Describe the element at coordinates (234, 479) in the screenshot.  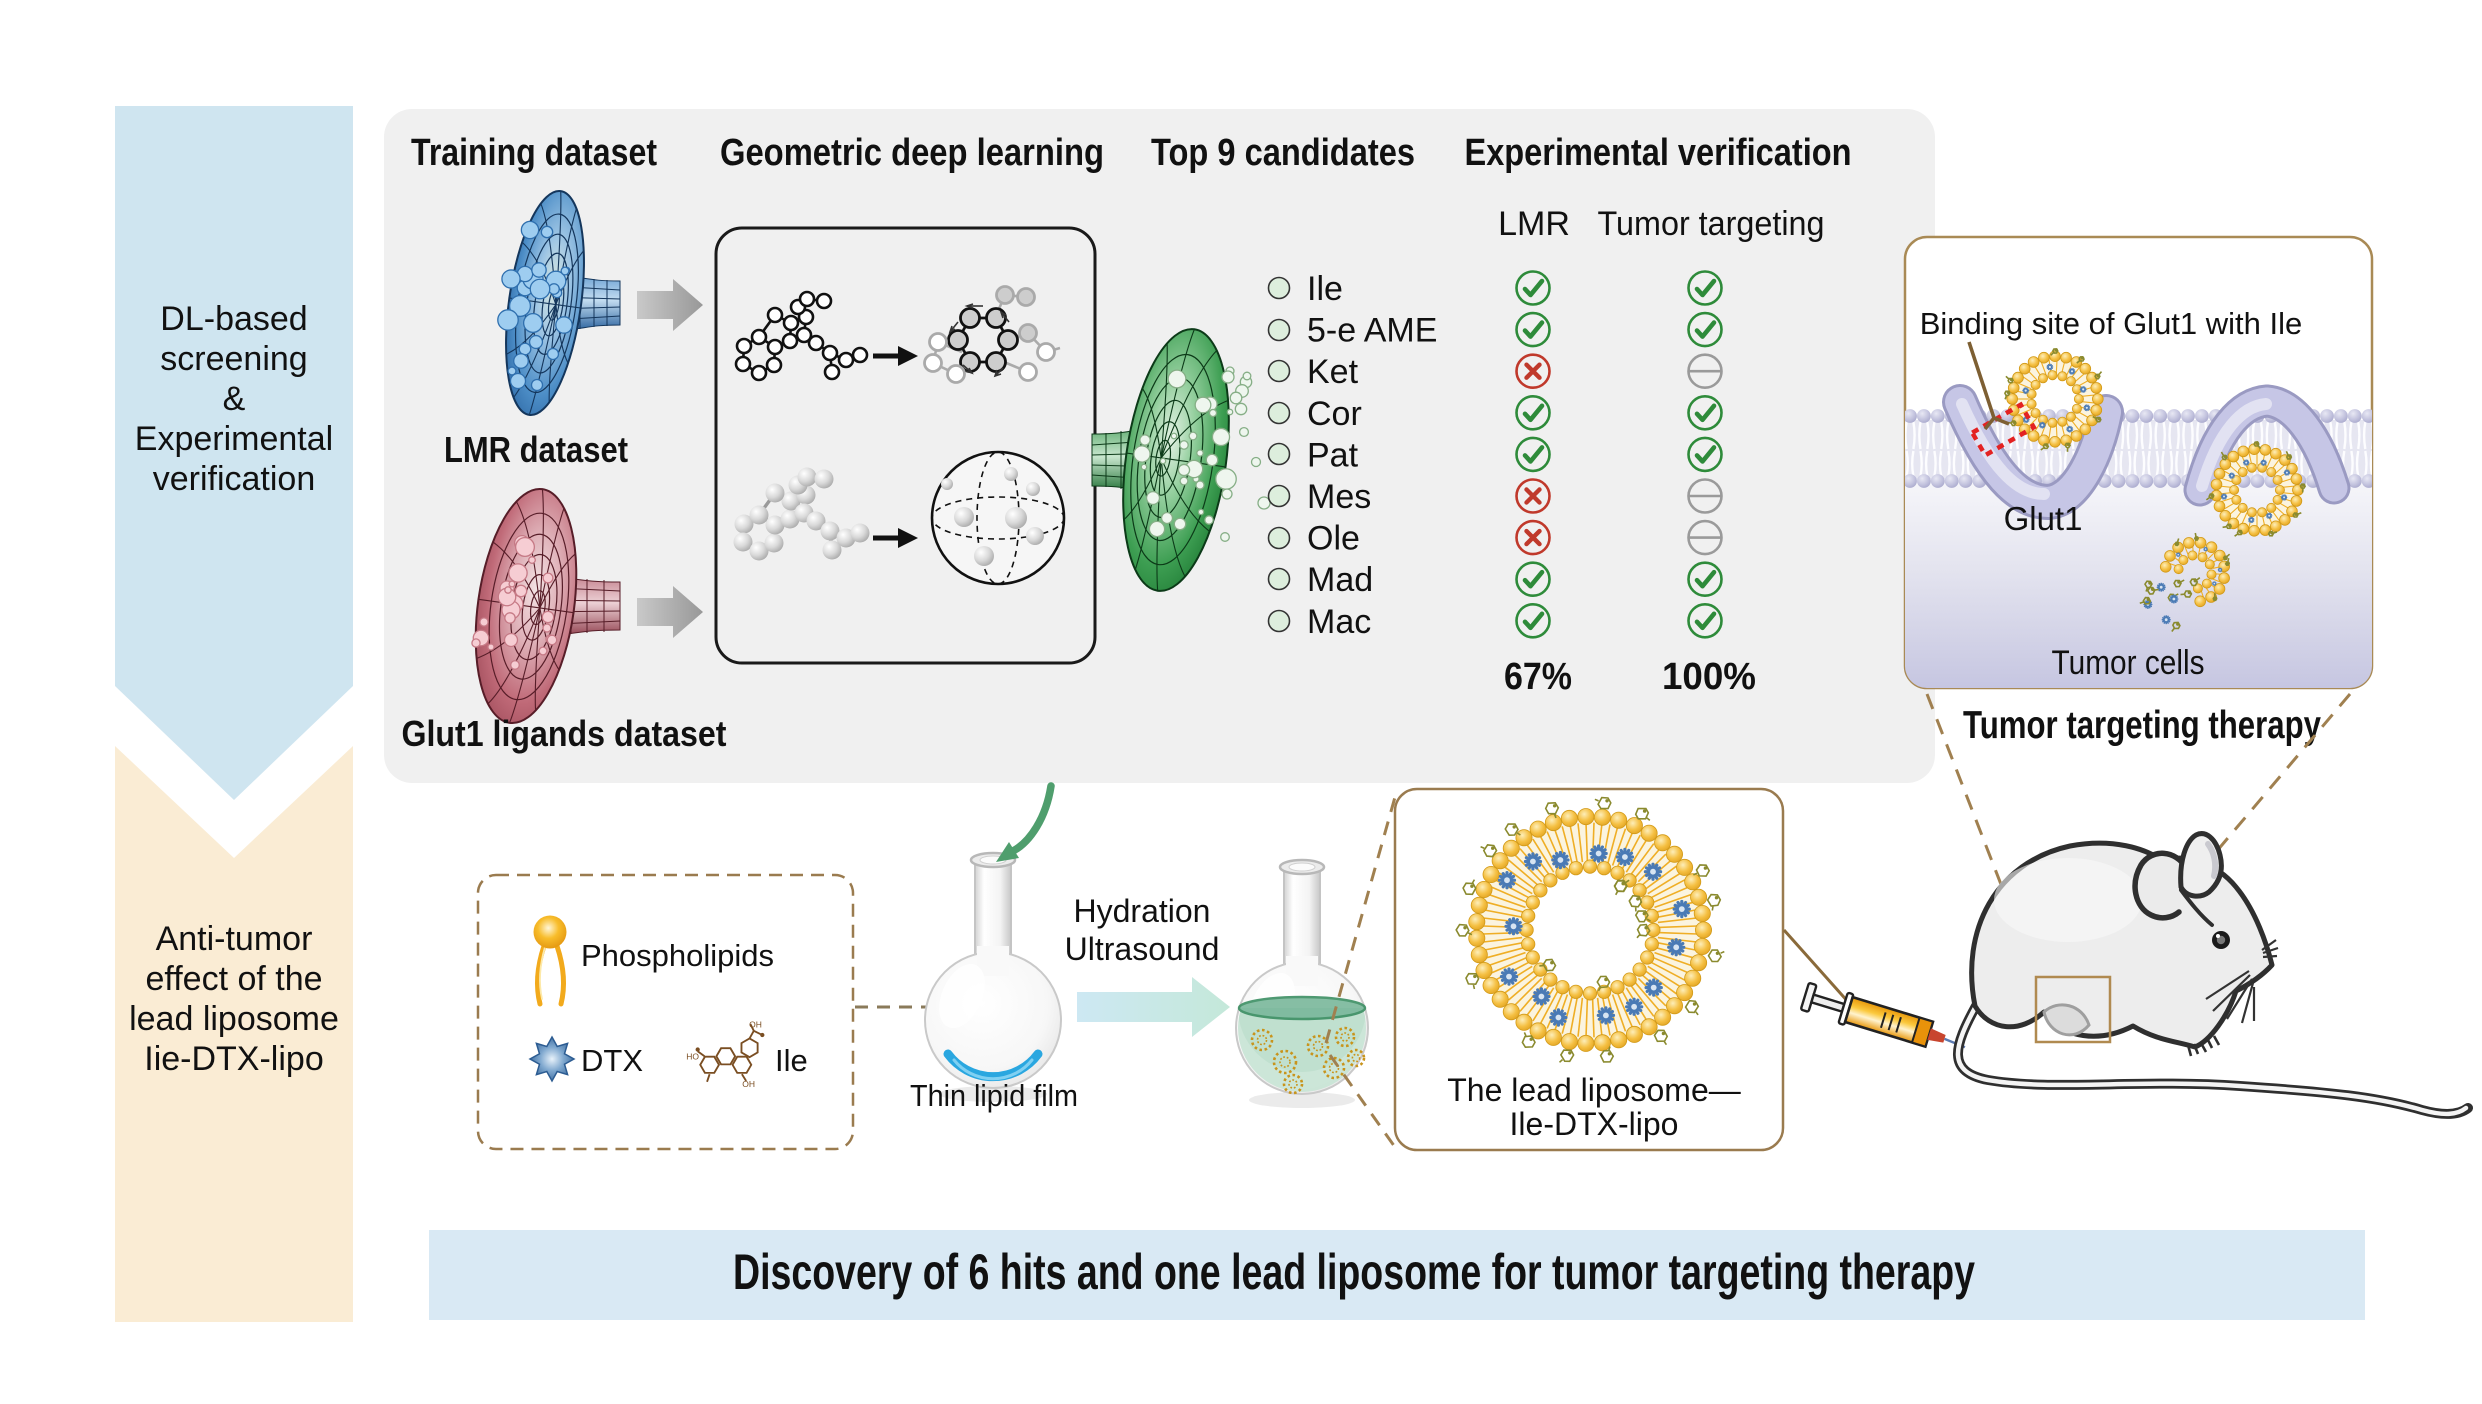
I see `svg-text: verification` at that location.